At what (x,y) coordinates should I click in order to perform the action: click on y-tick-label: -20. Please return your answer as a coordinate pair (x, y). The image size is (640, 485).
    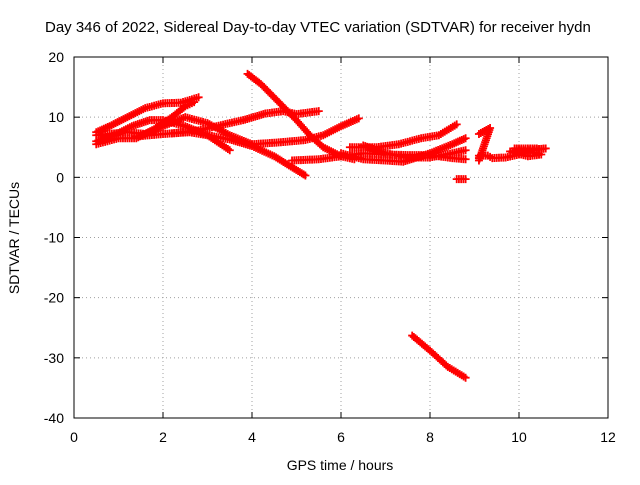
    Looking at the image, I should click on (54, 298).